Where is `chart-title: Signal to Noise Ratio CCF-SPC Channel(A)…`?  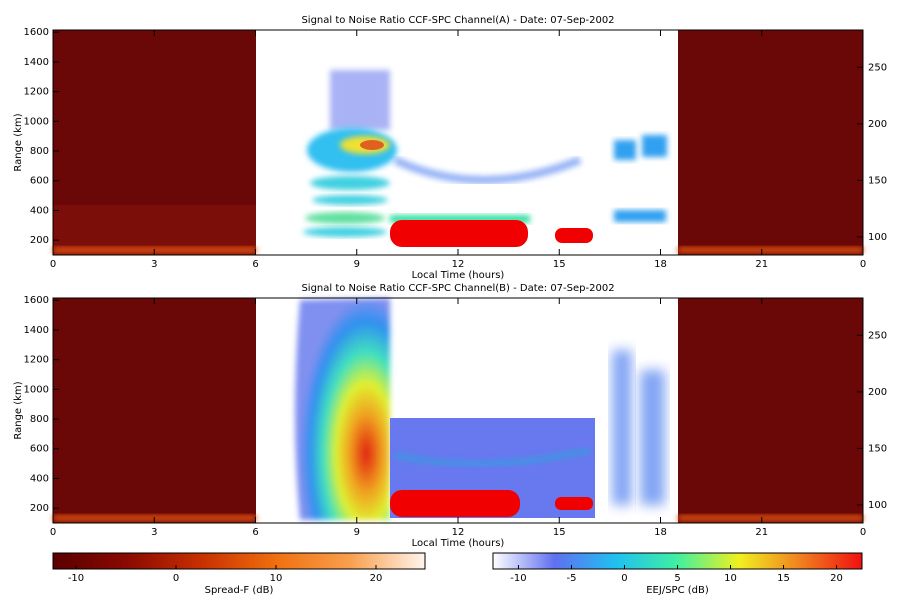 chart-title: Signal to Noise Ratio CCF-SPC Channel(A)… is located at coordinates (457, 20).